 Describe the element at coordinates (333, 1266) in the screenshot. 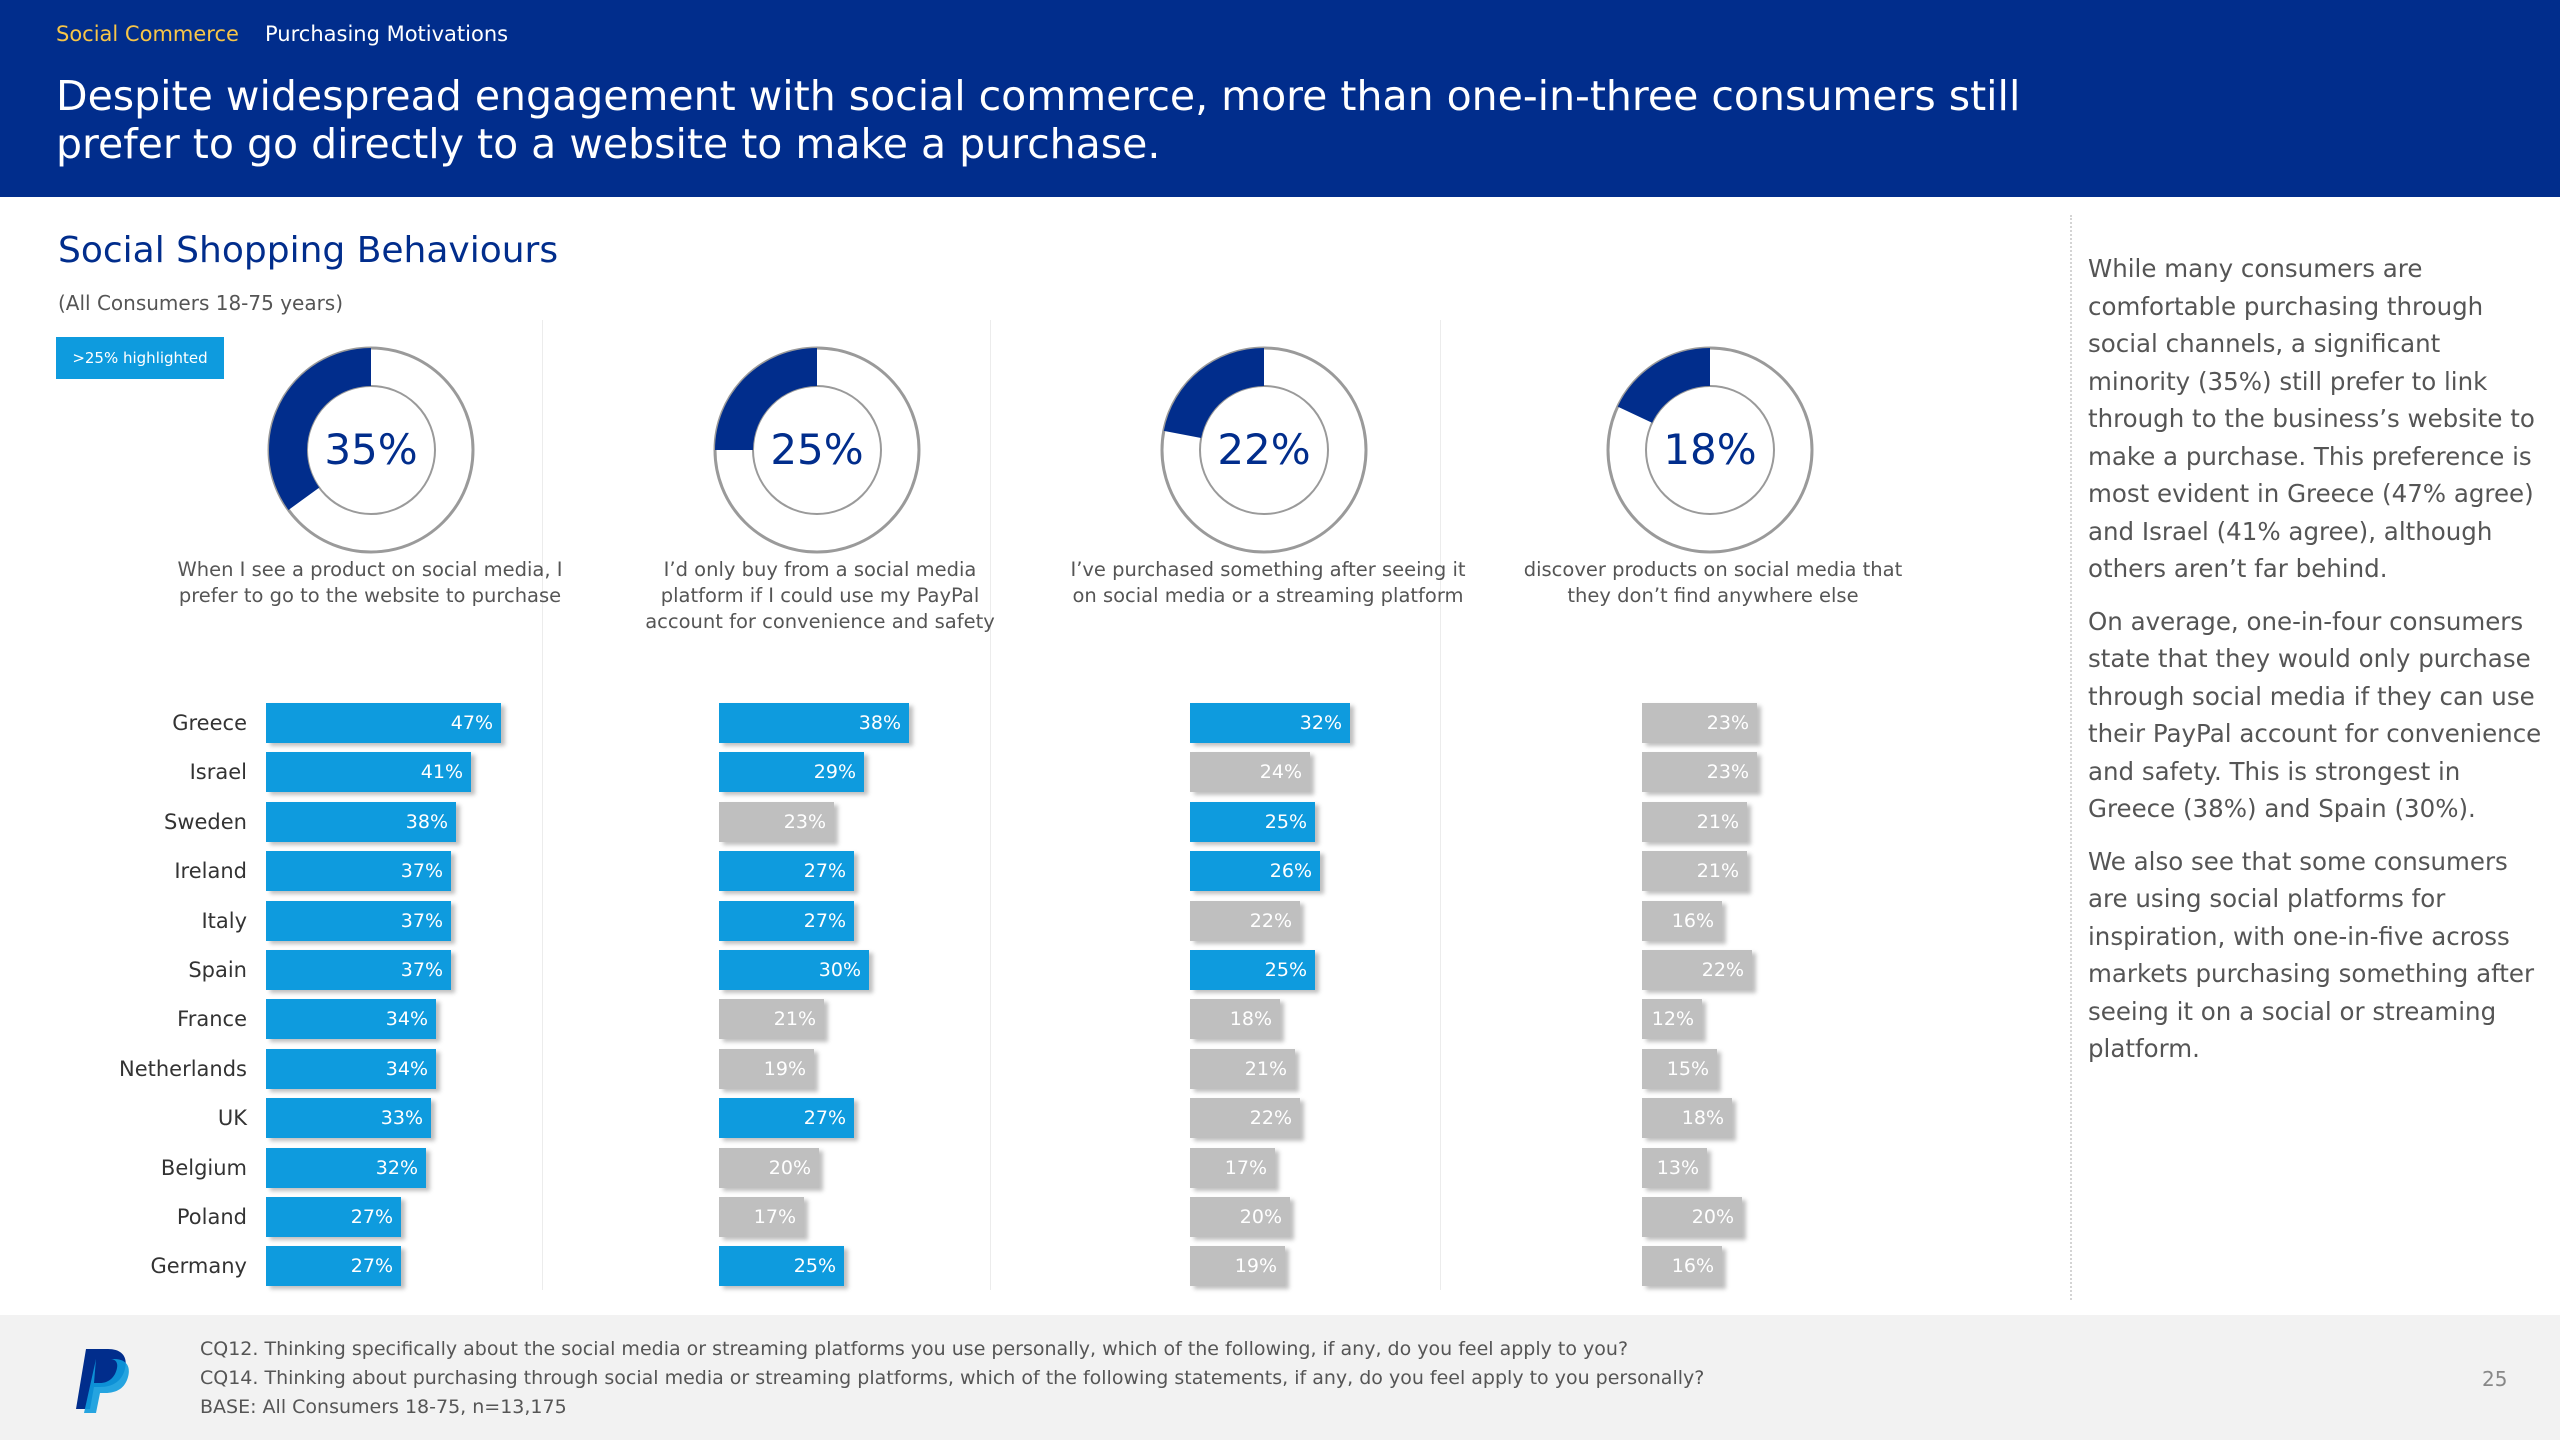

I see `bar-germany: 27%` at that location.